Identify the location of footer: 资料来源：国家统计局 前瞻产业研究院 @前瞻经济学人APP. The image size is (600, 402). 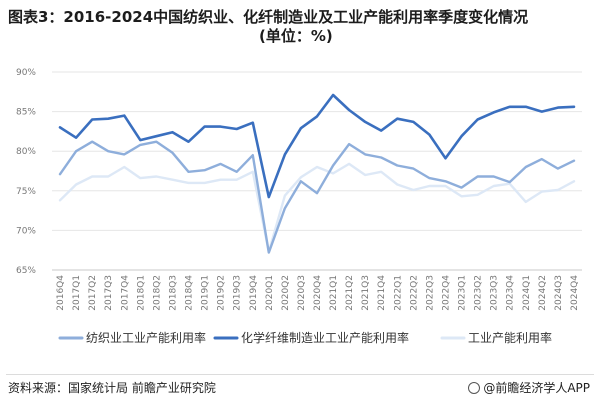
(300, 385).